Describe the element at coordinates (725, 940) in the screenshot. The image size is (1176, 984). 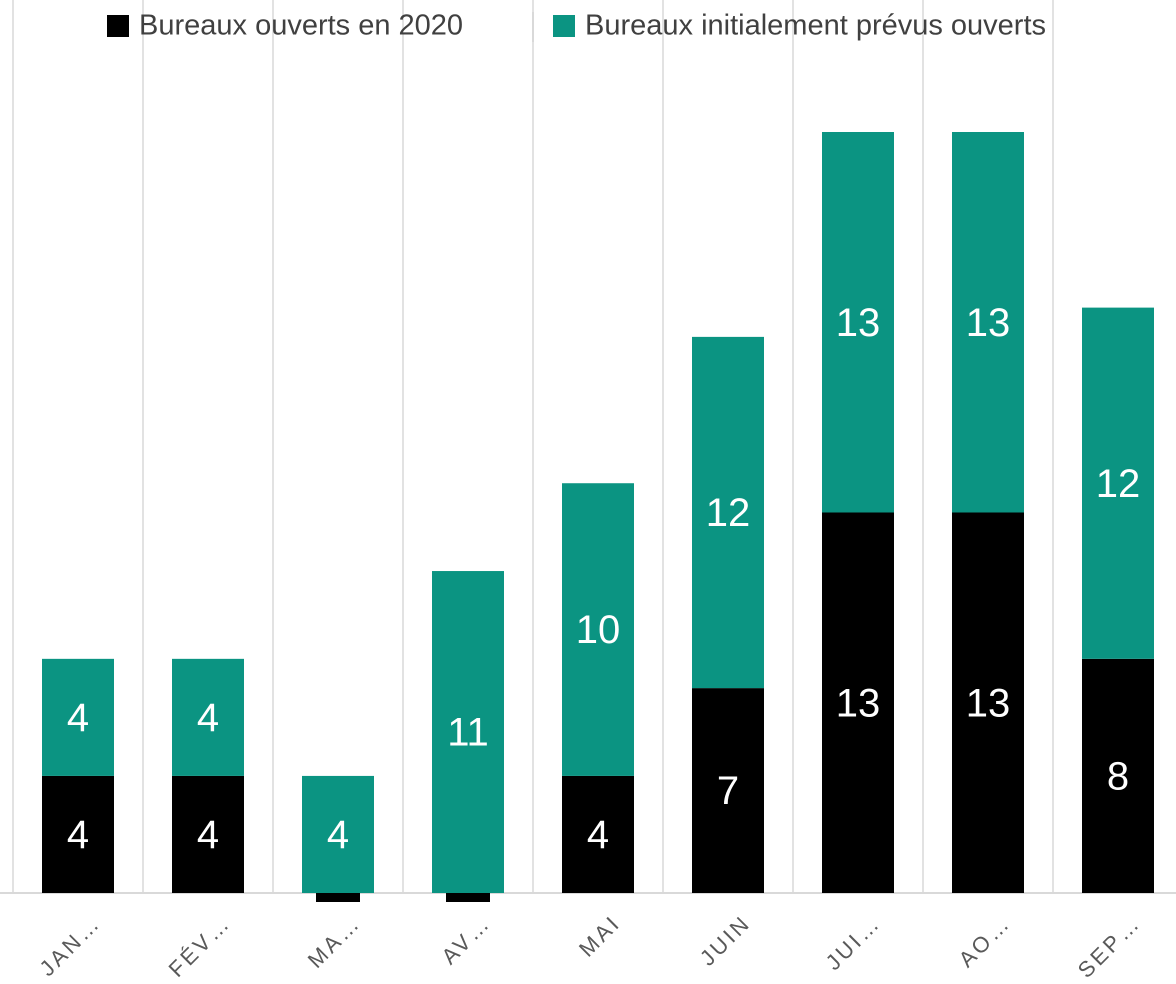
I see `x-tick-label: JUIN` at that location.